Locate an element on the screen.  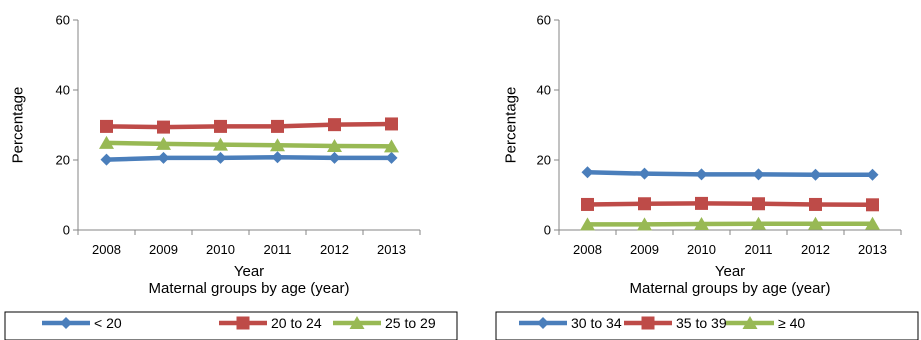
legend-label: 20 to 24 is located at coordinates (296, 323).